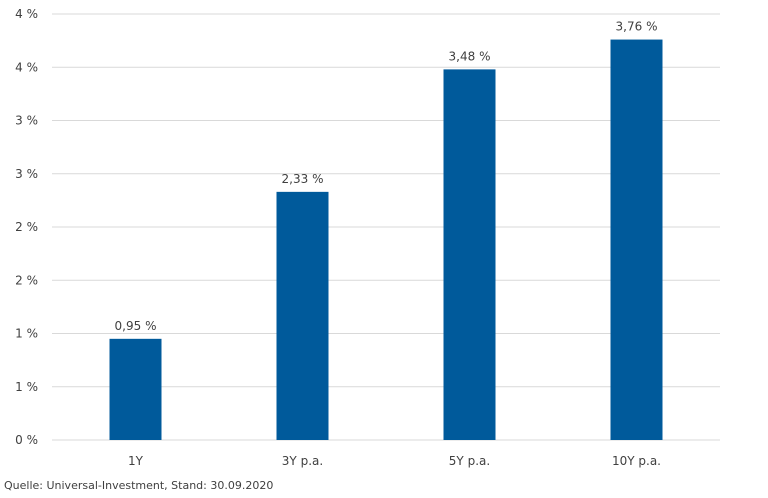 Image resolution: width=768 pixels, height=498 pixels. I want to click on x-tick-label: 10Y p.a., so click(636, 461).